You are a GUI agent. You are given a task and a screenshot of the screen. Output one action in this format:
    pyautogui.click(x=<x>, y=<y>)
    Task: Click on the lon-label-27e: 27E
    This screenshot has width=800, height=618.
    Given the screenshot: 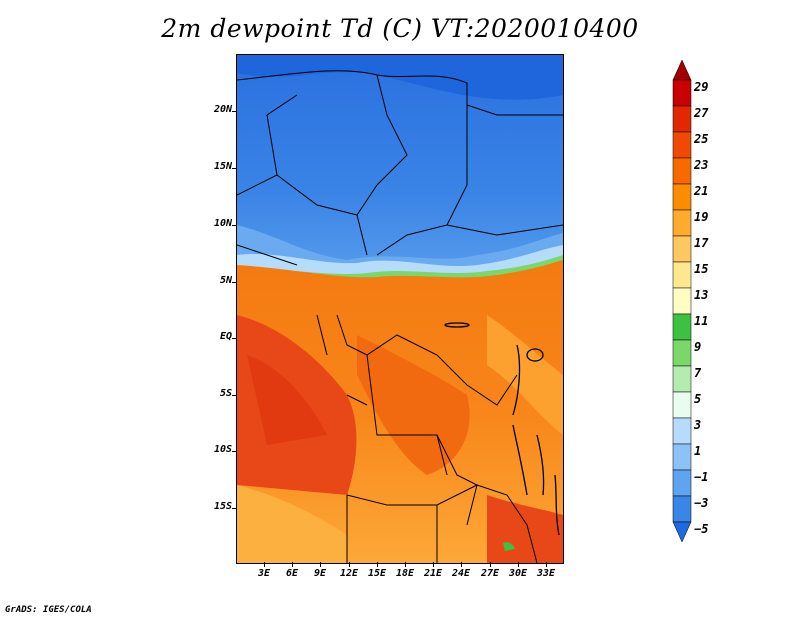 What is the action you would take?
    pyautogui.click(x=490, y=573)
    